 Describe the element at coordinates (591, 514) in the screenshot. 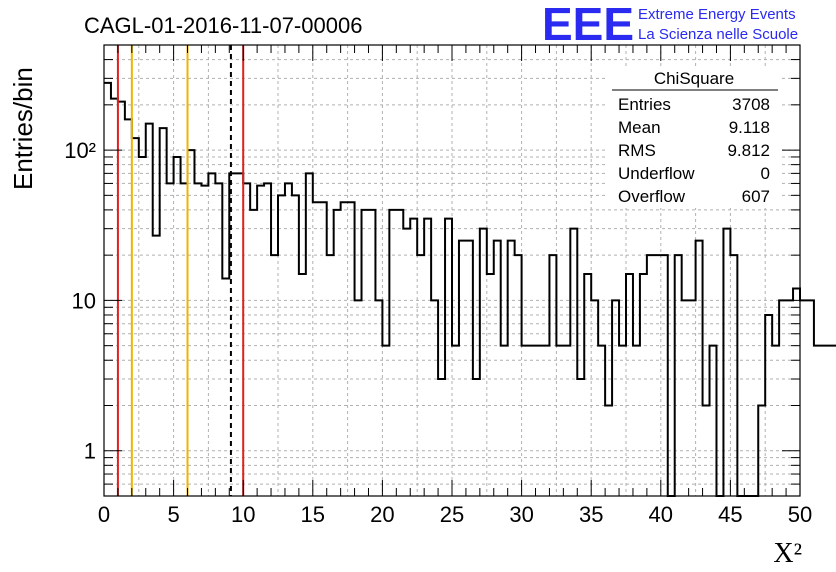

I see `x-tick-label: 35` at that location.